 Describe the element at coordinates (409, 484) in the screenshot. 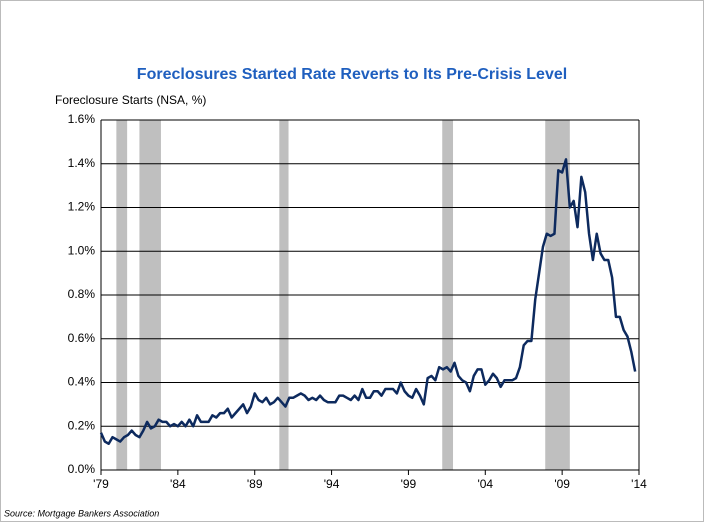

I see `x-tick-label: '99` at that location.